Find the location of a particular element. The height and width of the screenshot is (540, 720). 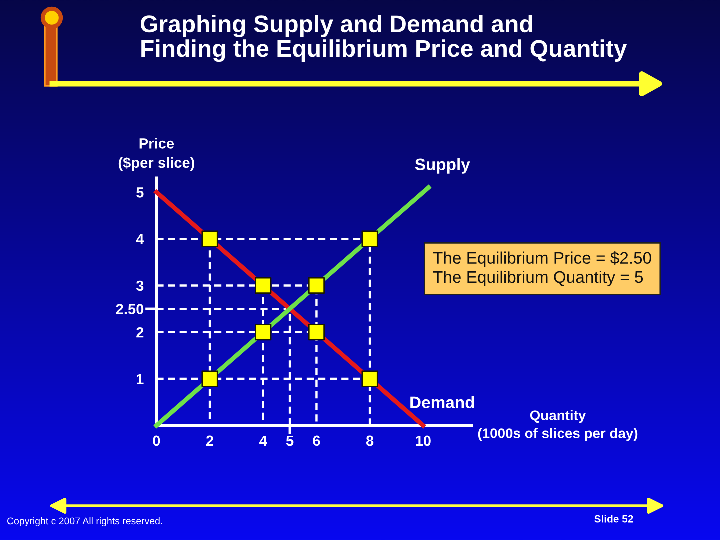

series-label: Supply is located at coordinates (442, 166).